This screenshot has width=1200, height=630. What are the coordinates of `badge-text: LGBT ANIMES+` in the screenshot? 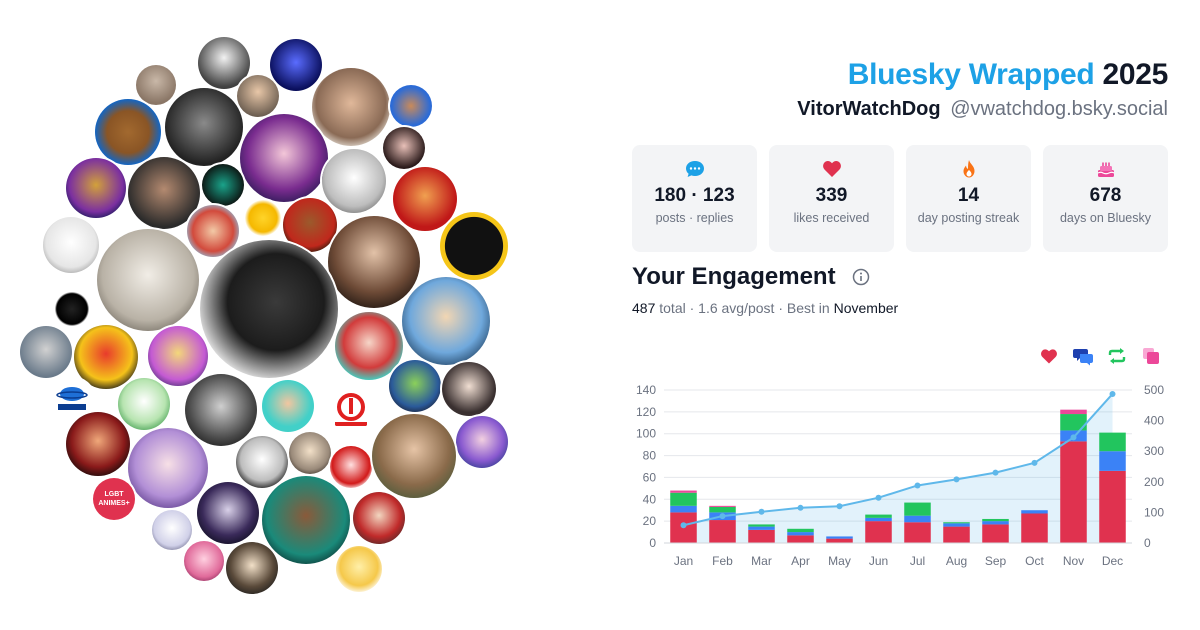 It's located at (114, 499).